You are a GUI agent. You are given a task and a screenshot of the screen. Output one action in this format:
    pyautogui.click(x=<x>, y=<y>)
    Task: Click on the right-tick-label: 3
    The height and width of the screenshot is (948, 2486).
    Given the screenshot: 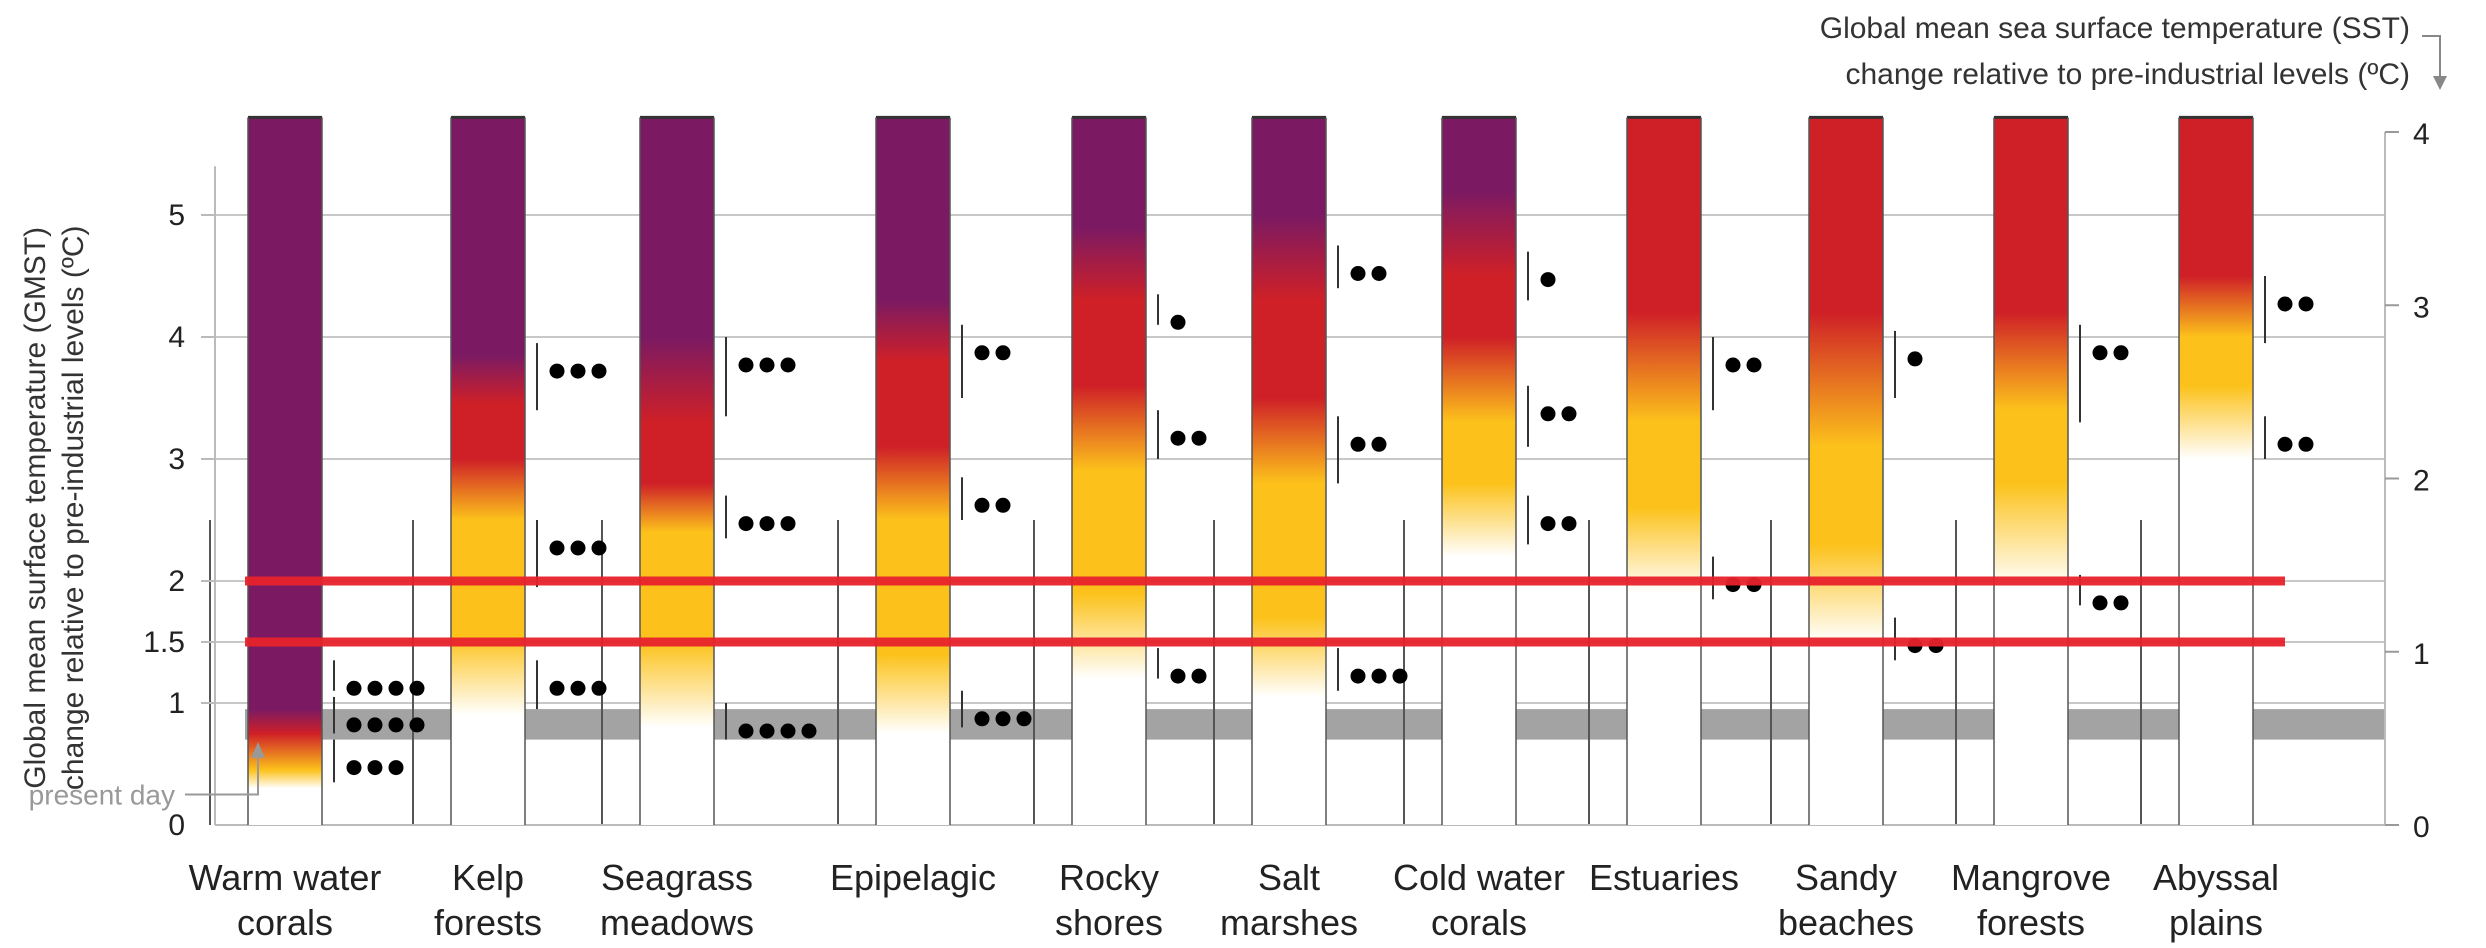 What is the action you would take?
    pyautogui.click(x=2421, y=307)
    